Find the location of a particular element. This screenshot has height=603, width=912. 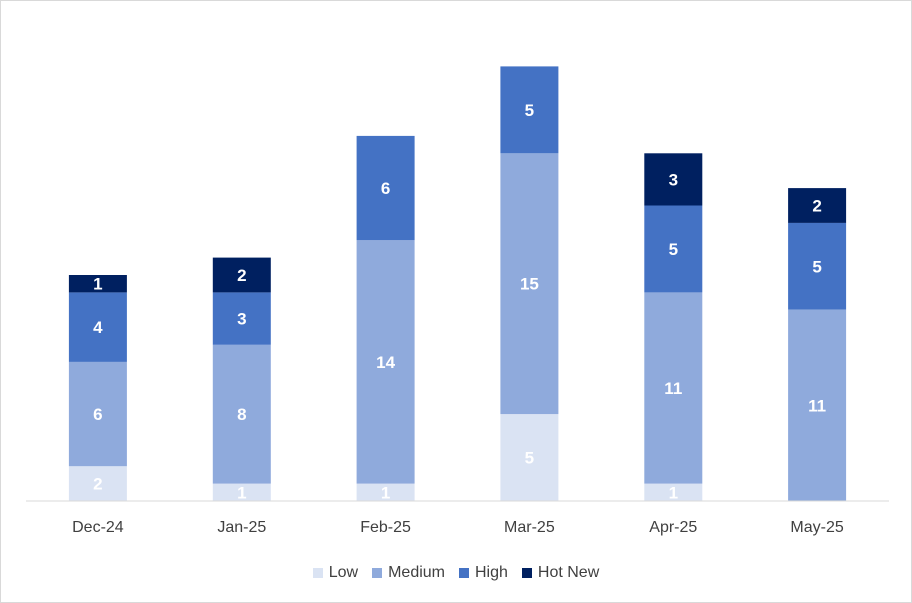

data-label-hot-new-apr-25: 3 is located at coordinates (673, 179).